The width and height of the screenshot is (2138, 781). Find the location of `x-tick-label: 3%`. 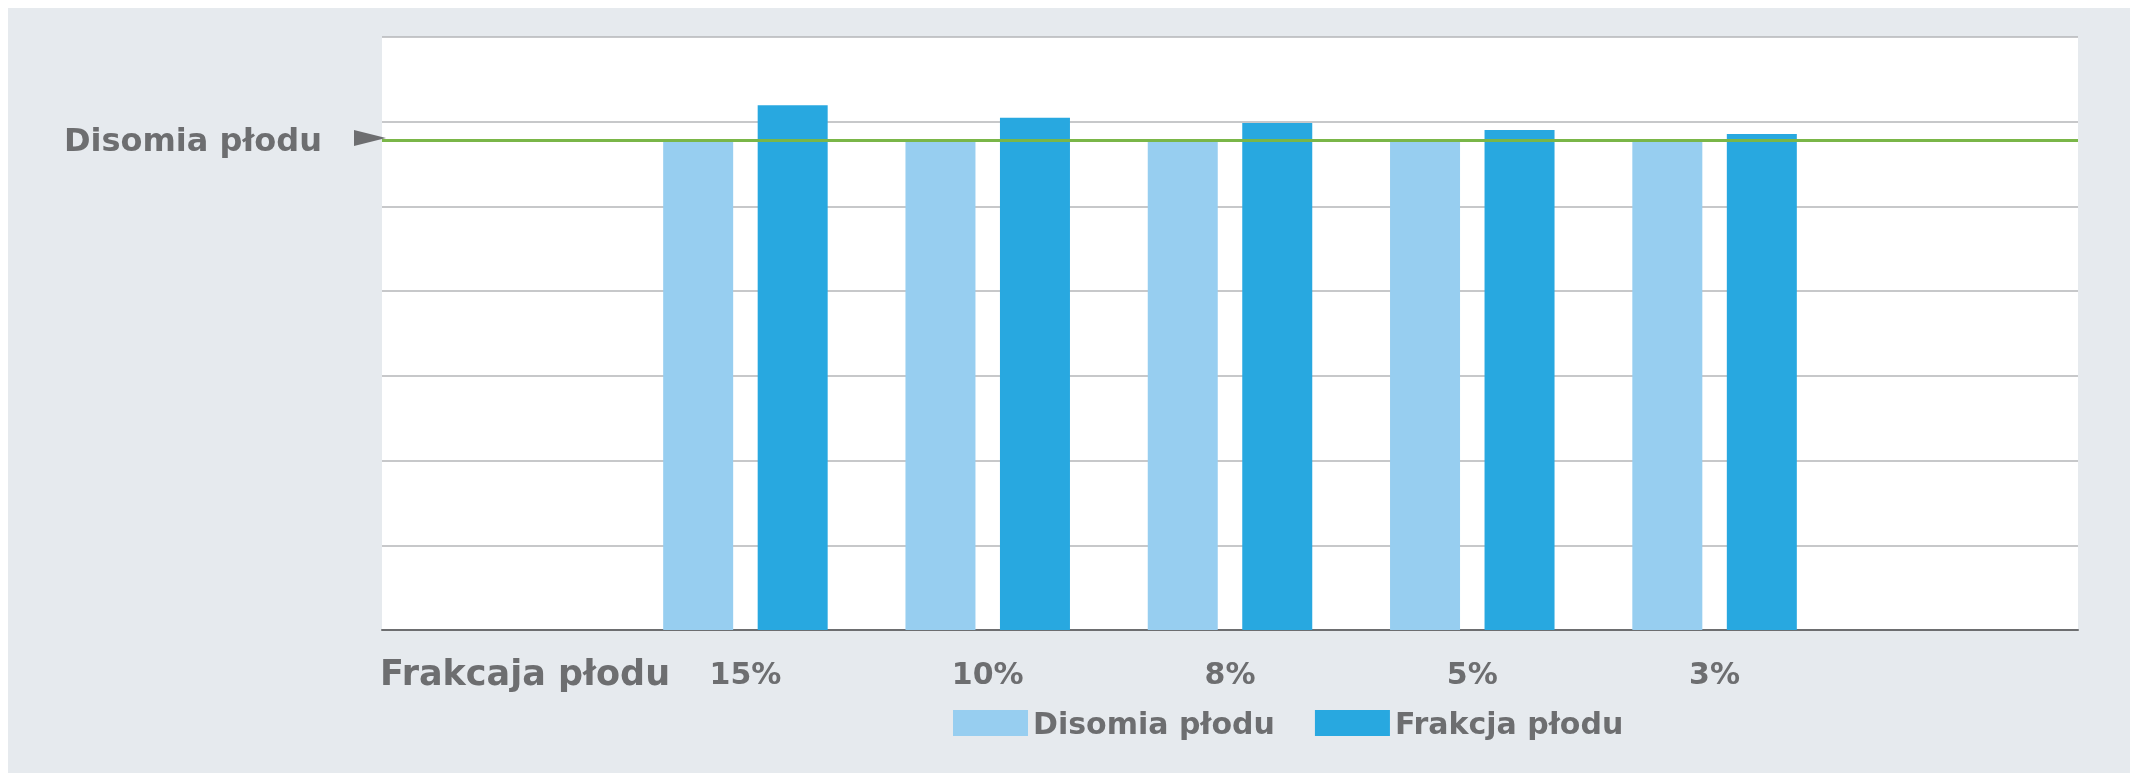

x-tick-label: 3% is located at coordinates (1715, 673).